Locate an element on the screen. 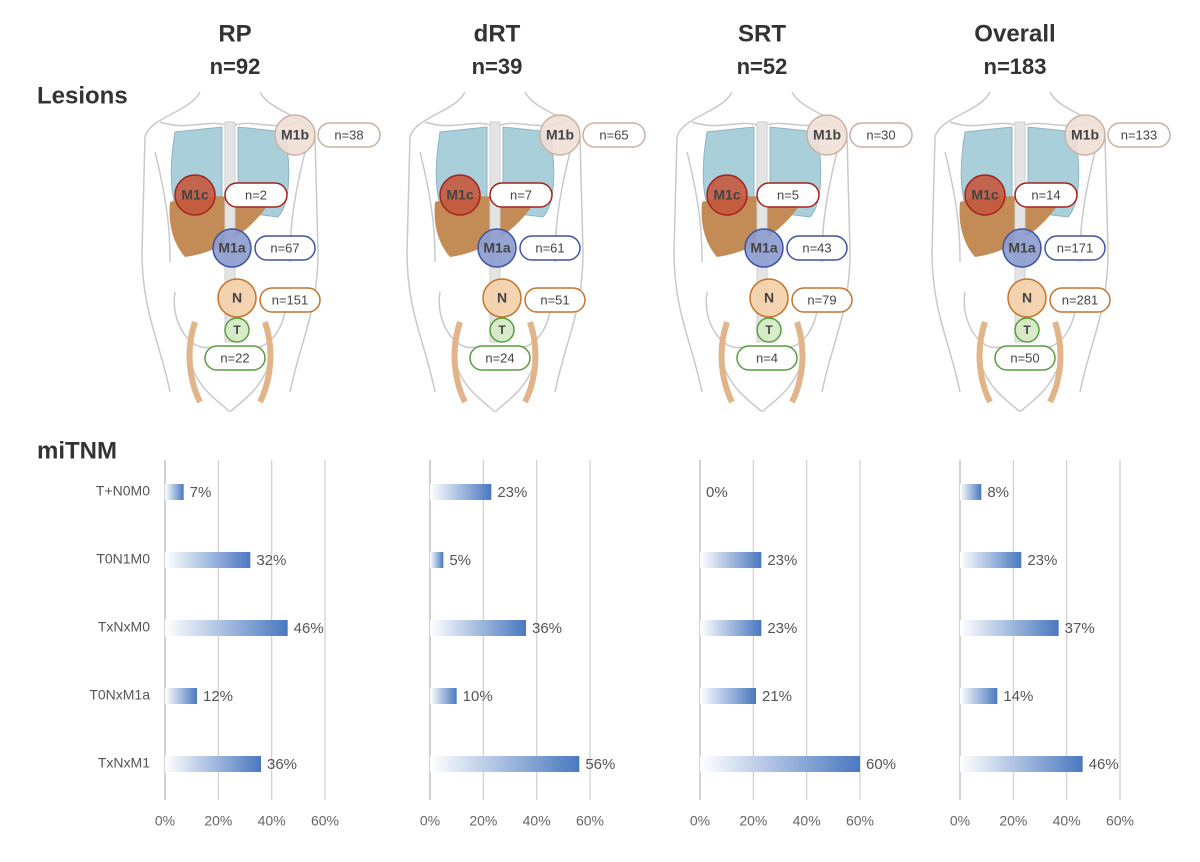 This screenshot has height=862, width=1200. lesion-count: n=38 is located at coordinates (348, 134).